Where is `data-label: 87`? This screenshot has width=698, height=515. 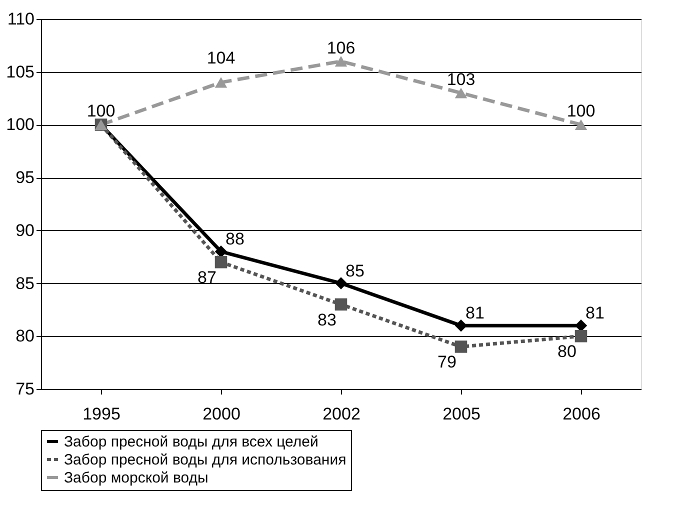
data-label: 87 is located at coordinates (207, 278).